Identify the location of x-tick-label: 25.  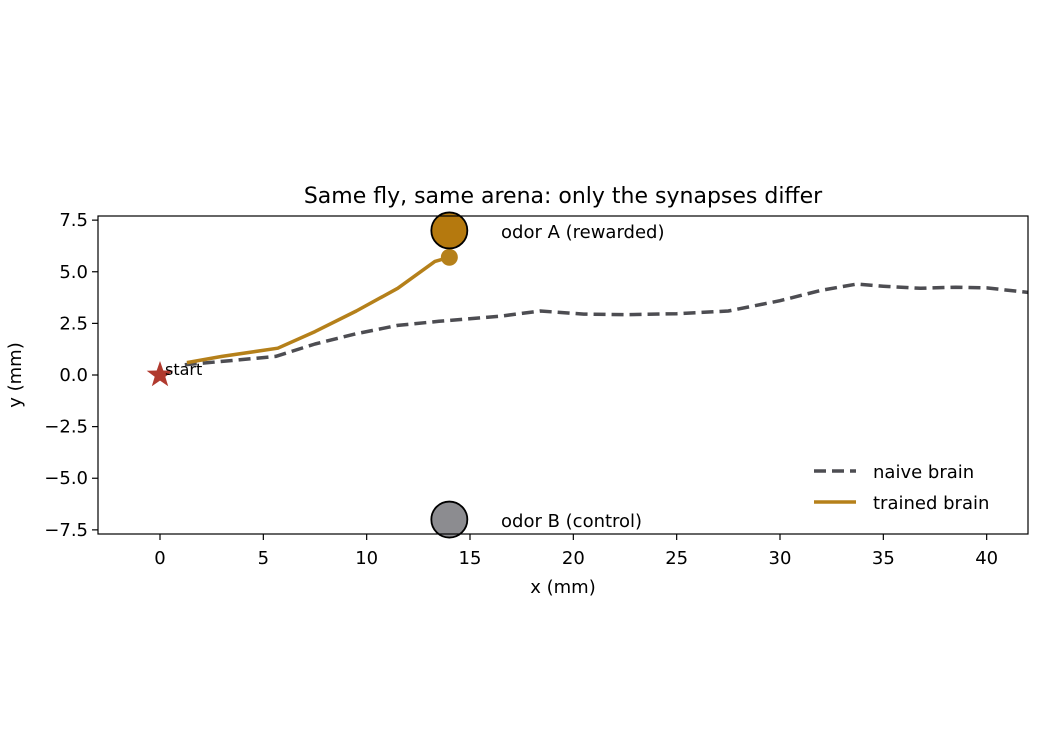
(676, 558).